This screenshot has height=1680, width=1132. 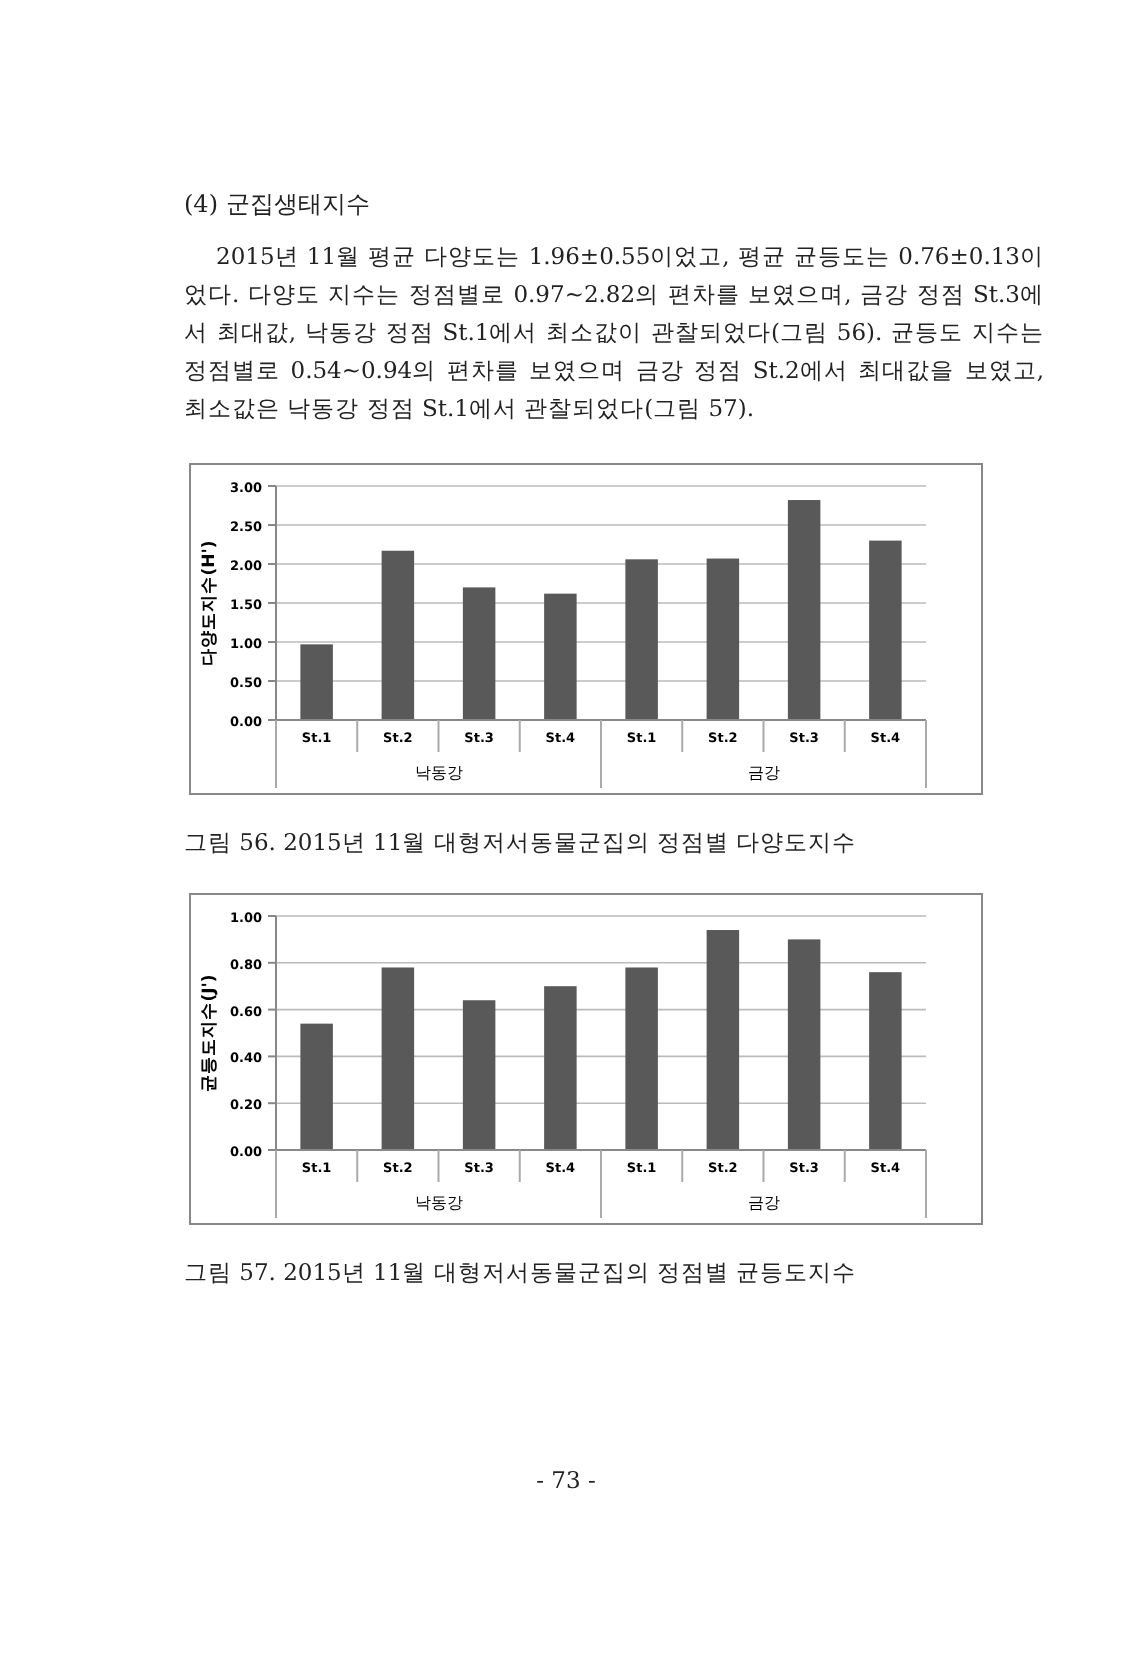 I want to click on chart-title: (4) 군집생태지수, so click(x=277, y=205).